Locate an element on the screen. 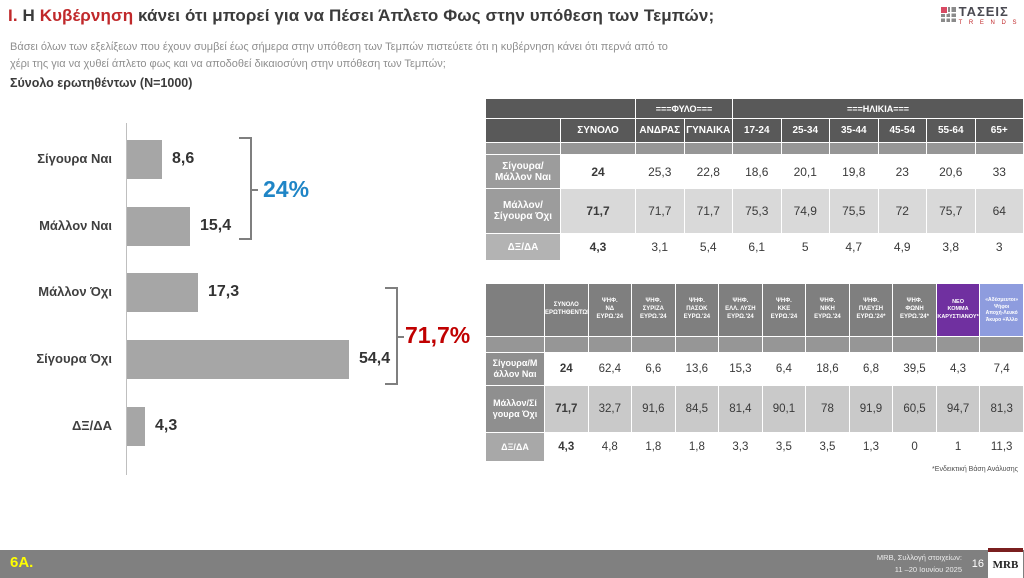 This screenshot has width=1024, height=578. logo-text: ΤΑΣΕΙΣ T R E N D S is located at coordinates (989, 15).